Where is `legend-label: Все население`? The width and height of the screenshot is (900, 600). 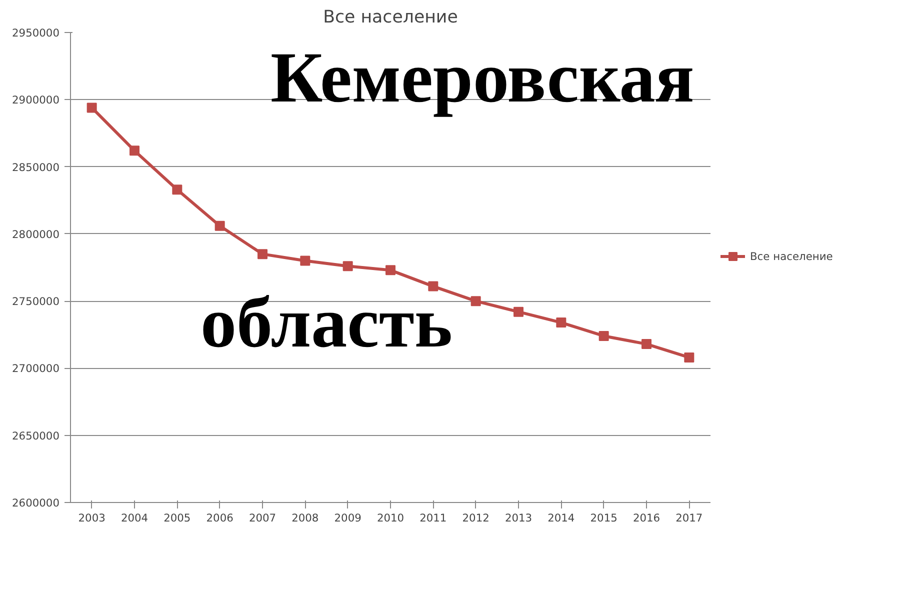
legend-label: Все население is located at coordinates (791, 256).